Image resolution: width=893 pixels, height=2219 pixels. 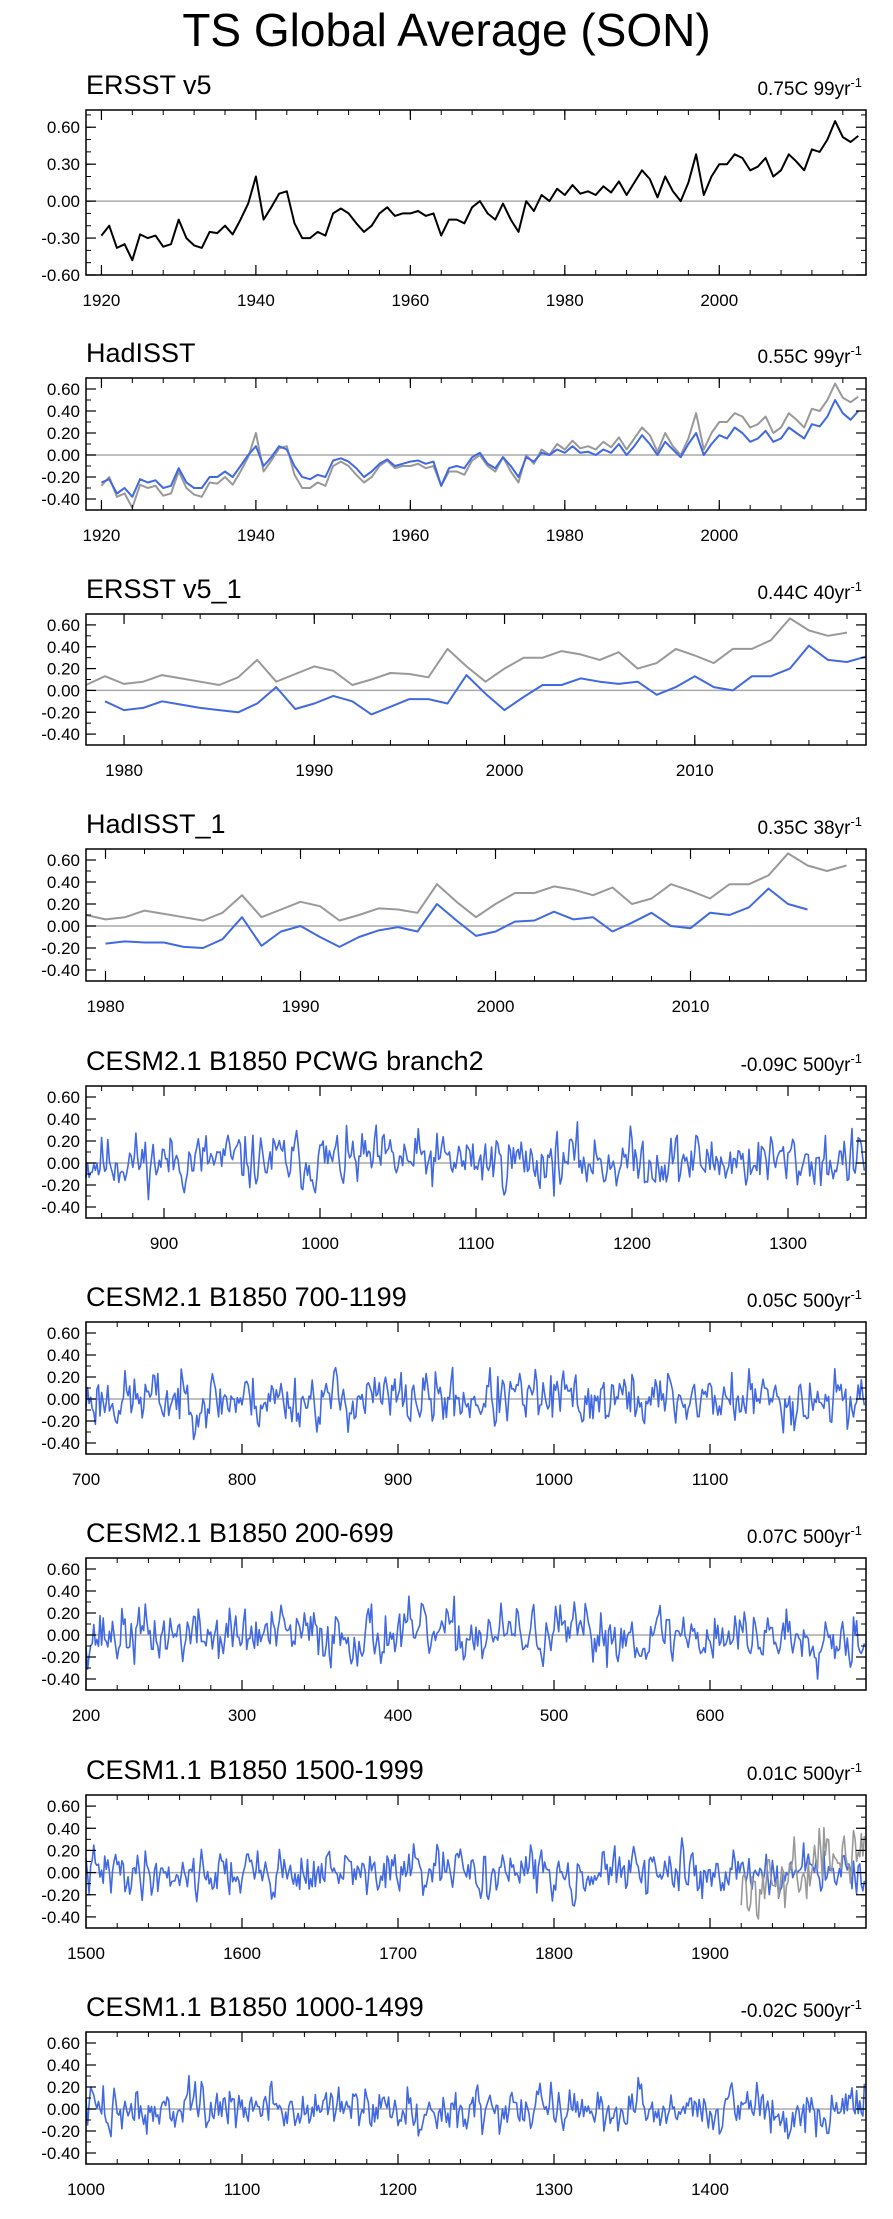 What do you see at coordinates (804, 1535) in the screenshot?
I see `trend-label: 0.07C 500yr-1` at bounding box center [804, 1535].